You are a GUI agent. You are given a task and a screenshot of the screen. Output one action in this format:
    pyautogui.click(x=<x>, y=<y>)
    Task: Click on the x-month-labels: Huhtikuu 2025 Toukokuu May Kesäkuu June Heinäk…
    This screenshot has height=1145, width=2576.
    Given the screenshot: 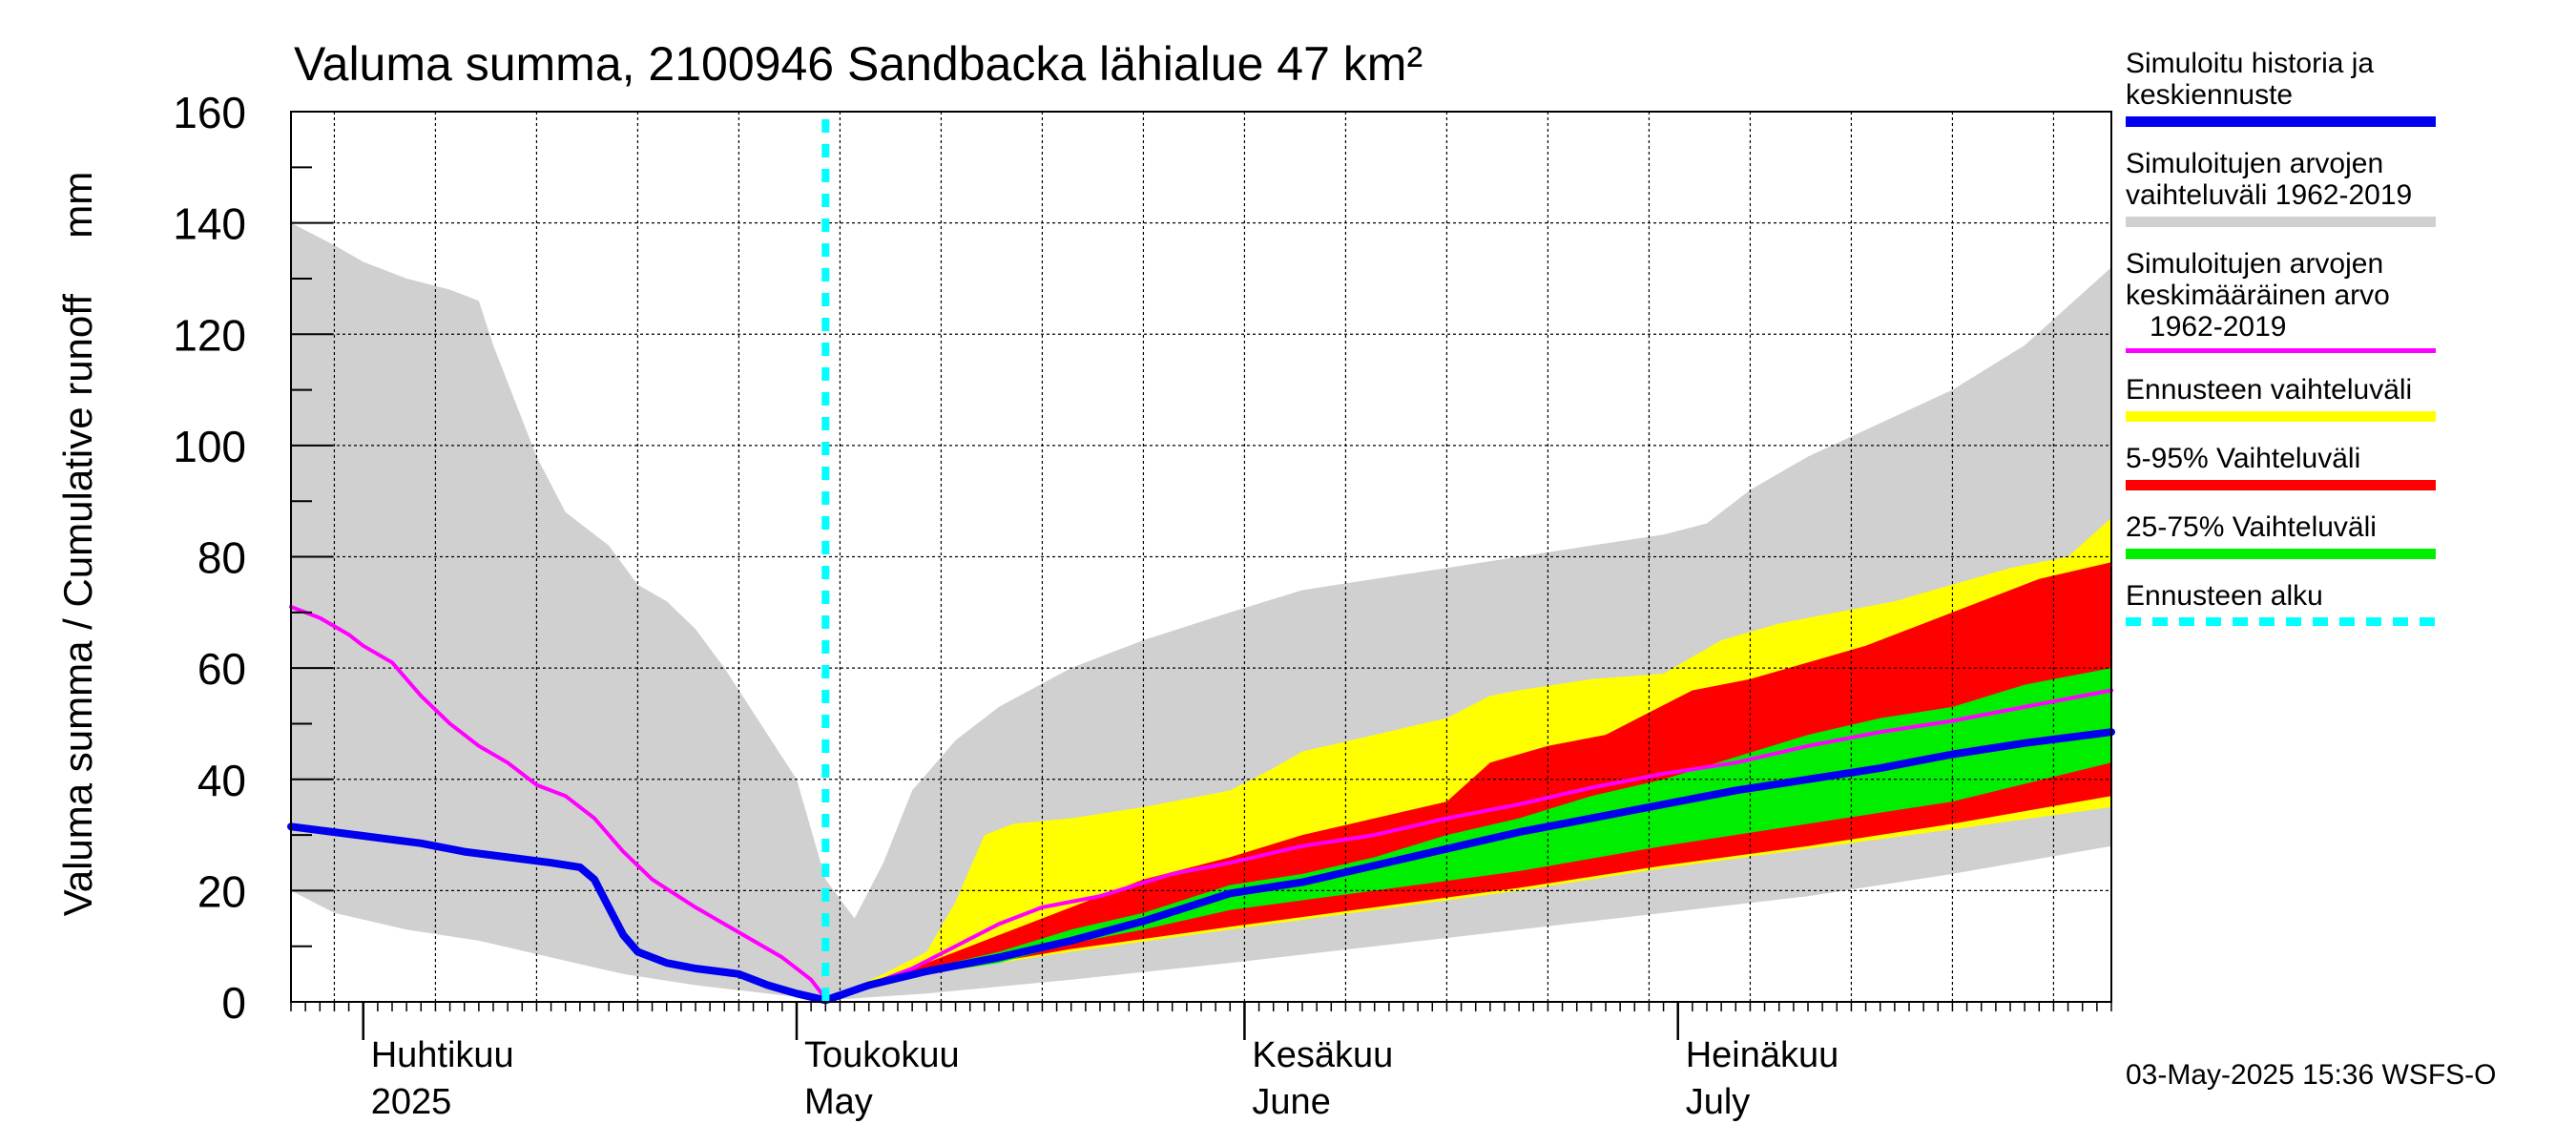 What is the action you would take?
    pyautogui.click(x=1105, y=1078)
    